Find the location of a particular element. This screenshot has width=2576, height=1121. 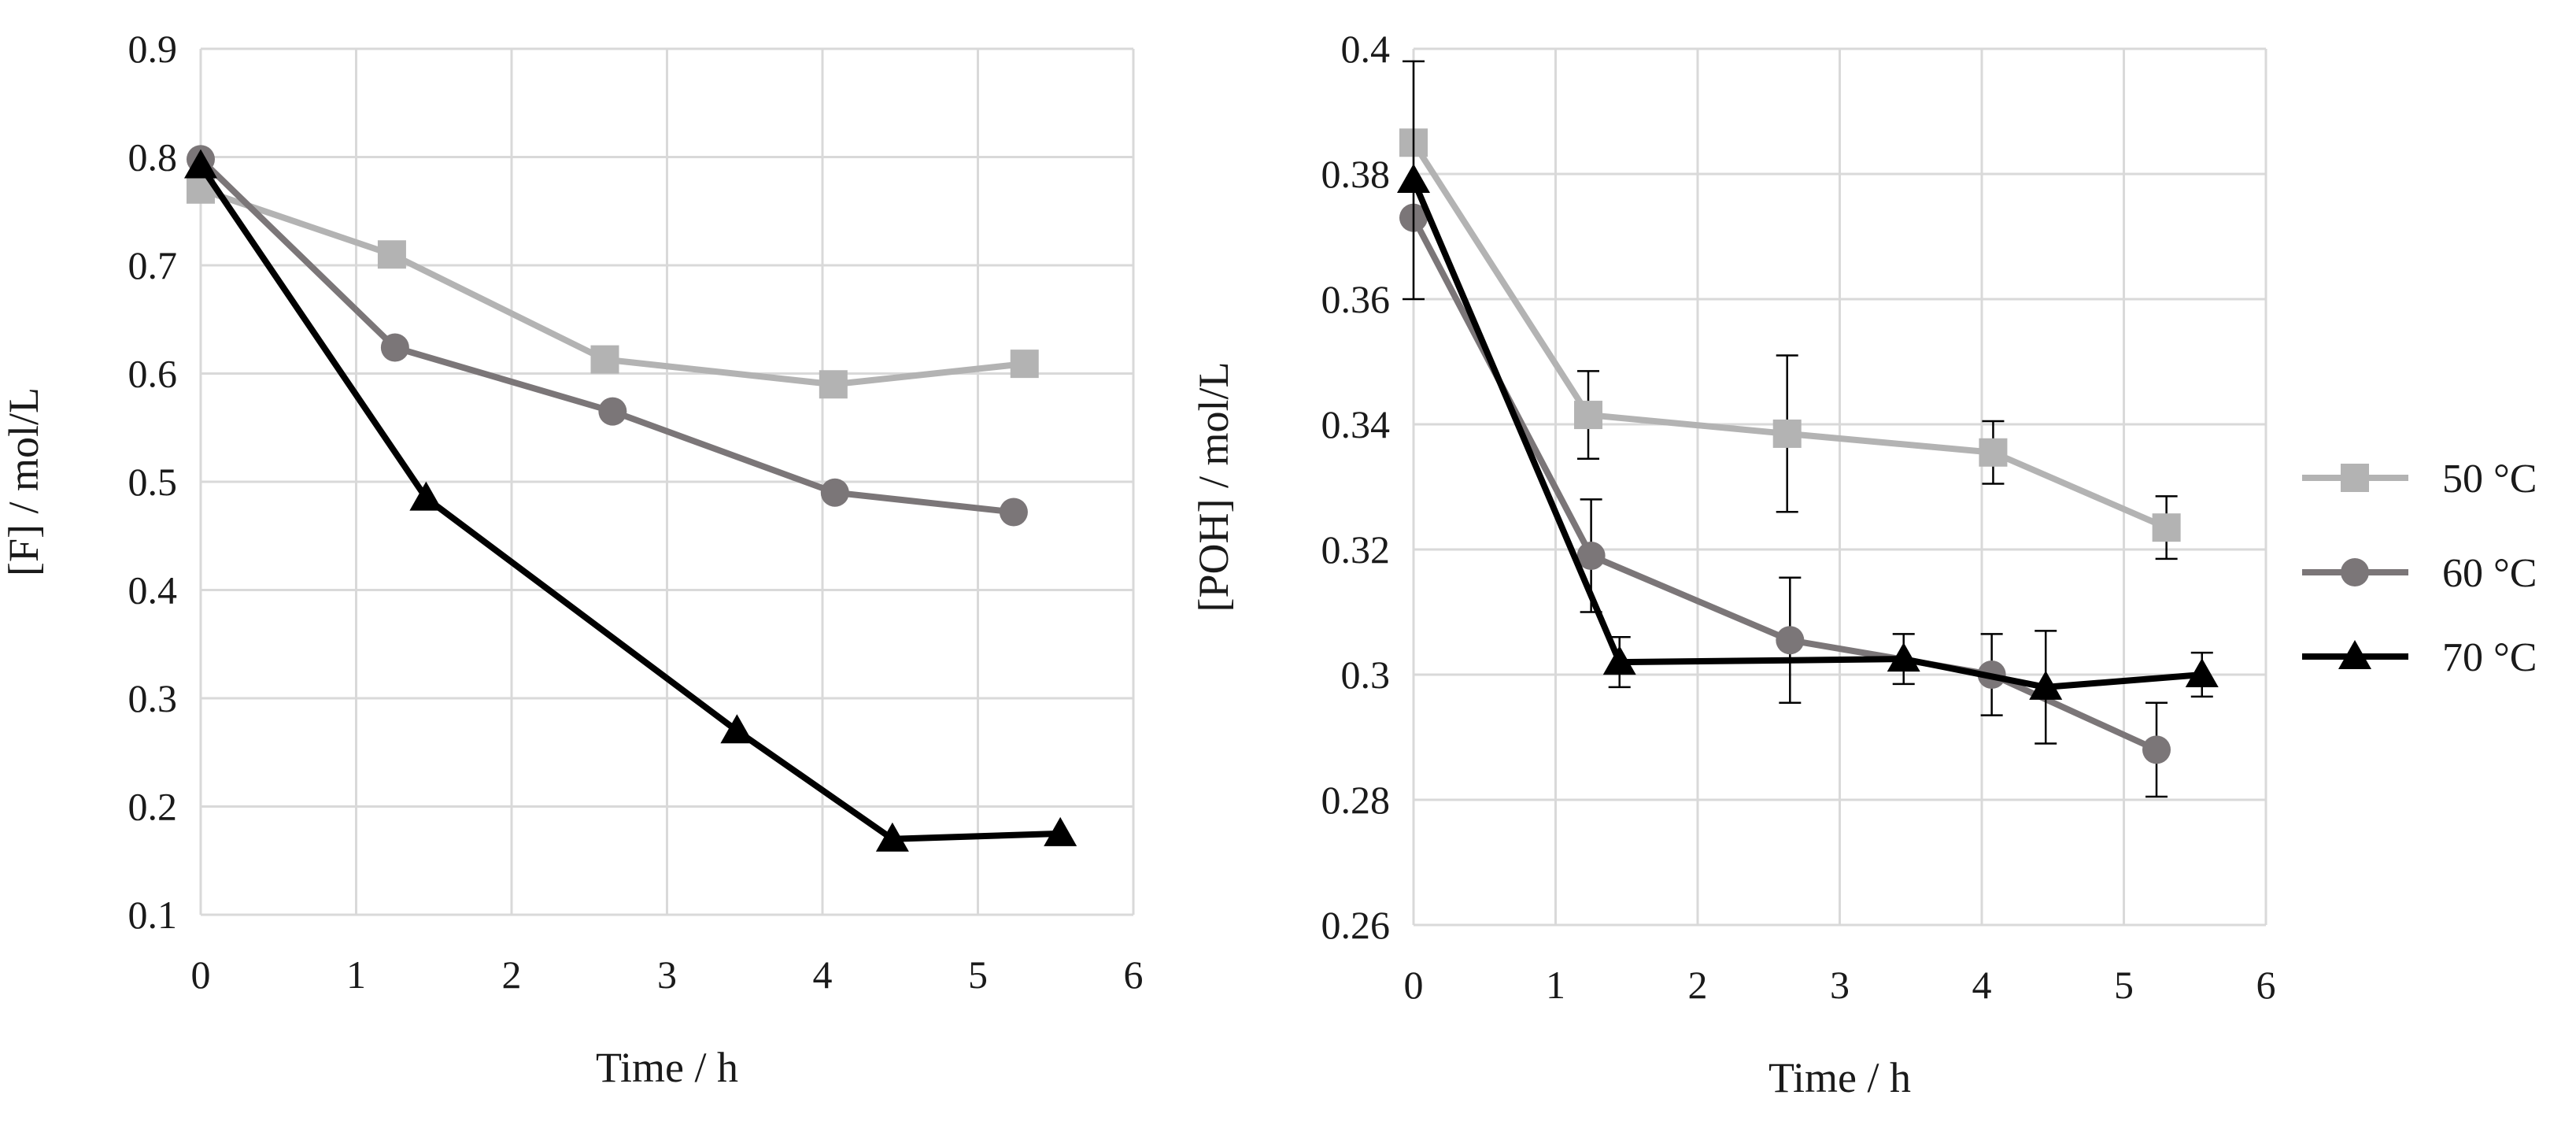

legend-70c-marker is located at coordinates (2354, 654).